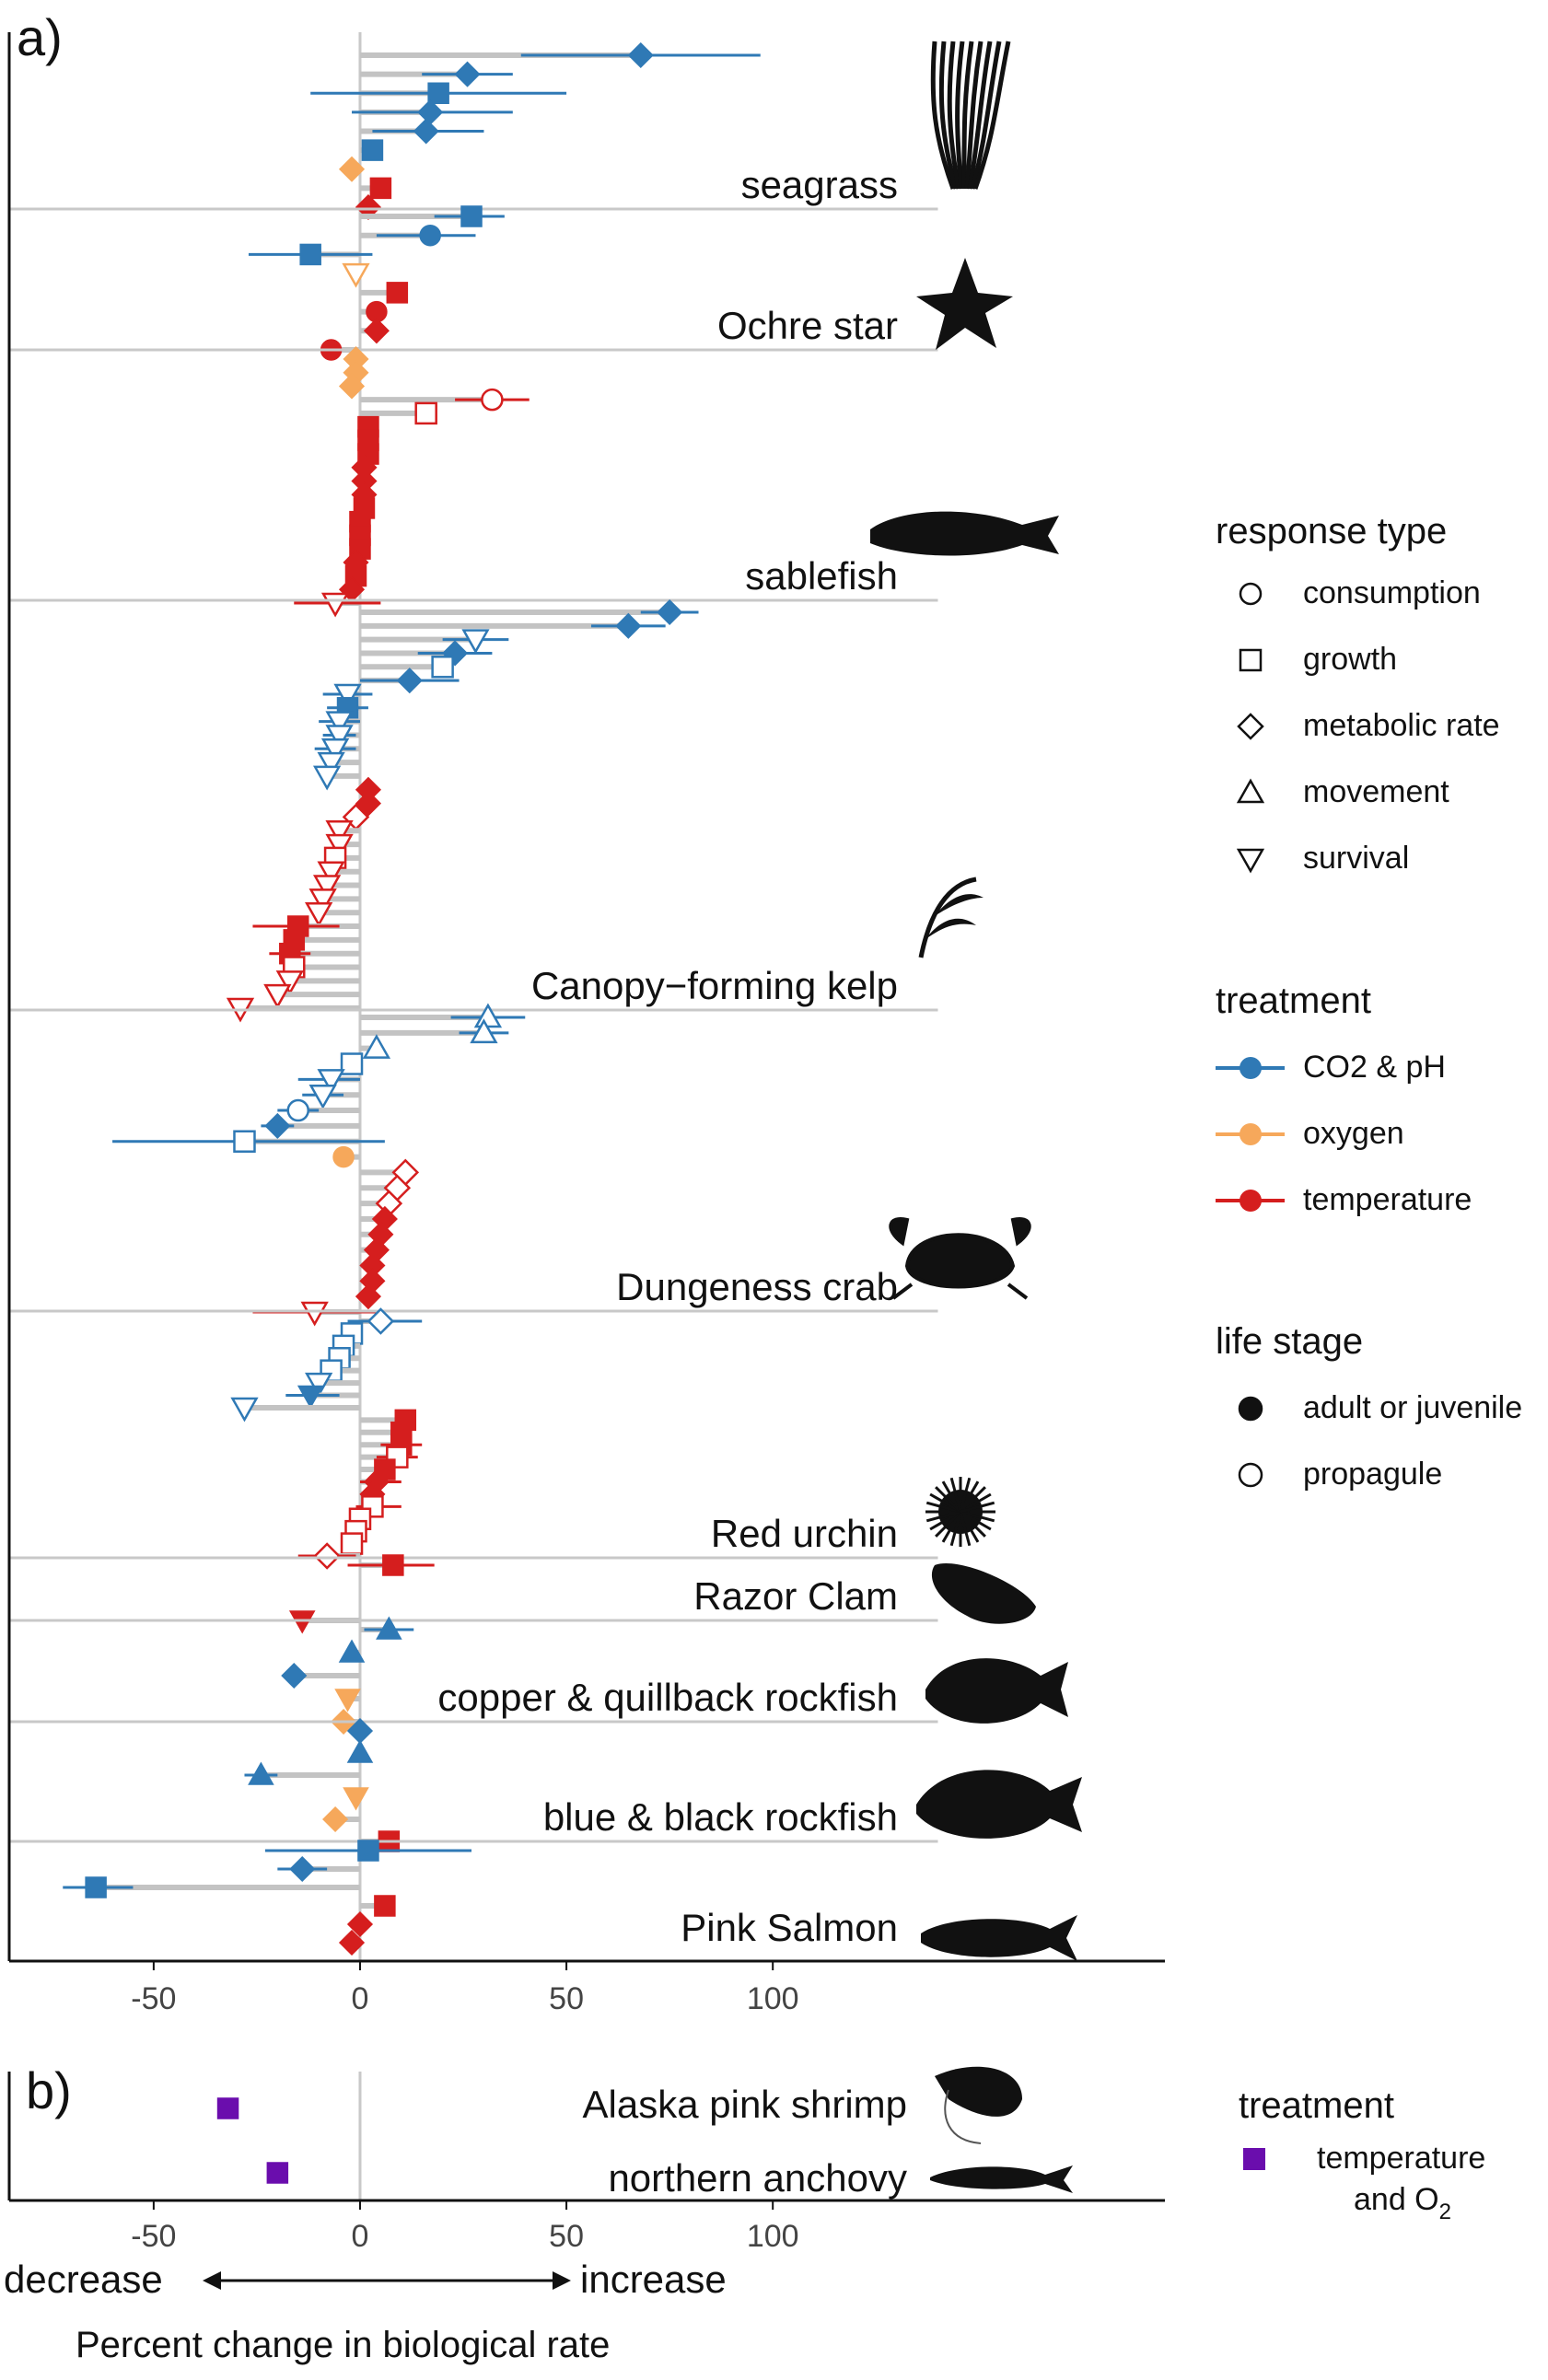 The image size is (1548, 2380). I want to click on legend-item-label: propagule, so click(1372, 1474).